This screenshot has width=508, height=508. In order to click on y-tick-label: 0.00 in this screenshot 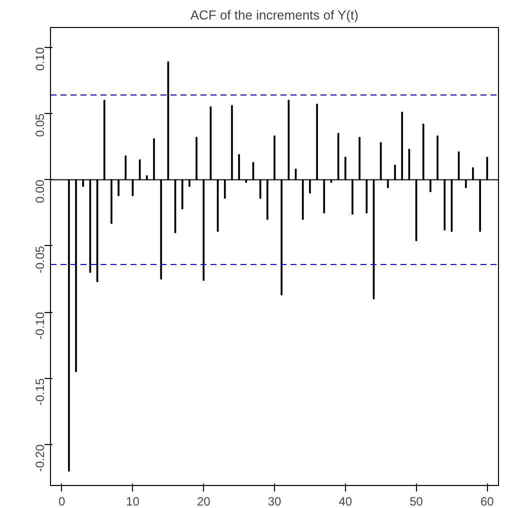, I will do `click(40, 191)`.